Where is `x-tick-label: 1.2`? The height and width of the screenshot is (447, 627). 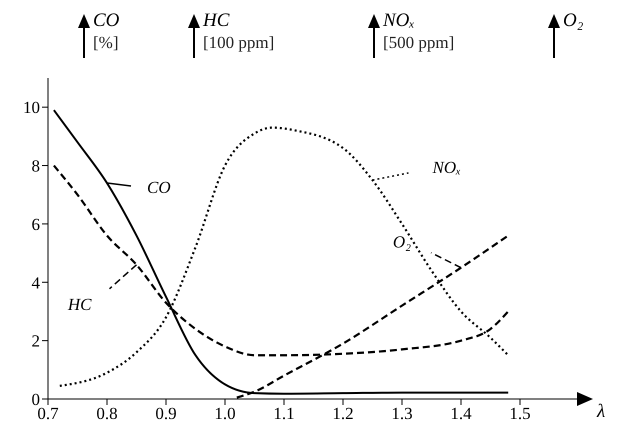 x-tick-label: 1.2 is located at coordinates (343, 414).